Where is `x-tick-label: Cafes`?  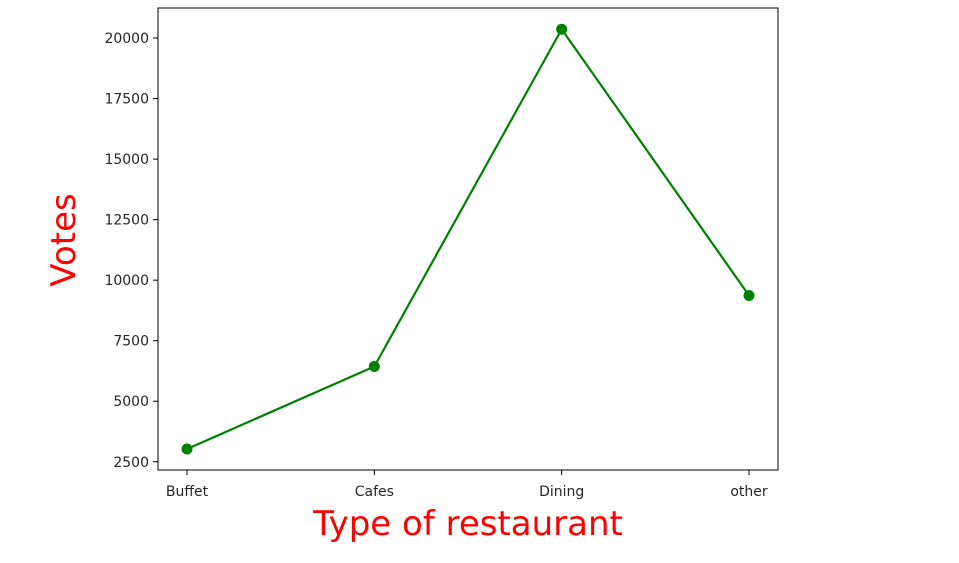 x-tick-label: Cafes is located at coordinates (374, 492).